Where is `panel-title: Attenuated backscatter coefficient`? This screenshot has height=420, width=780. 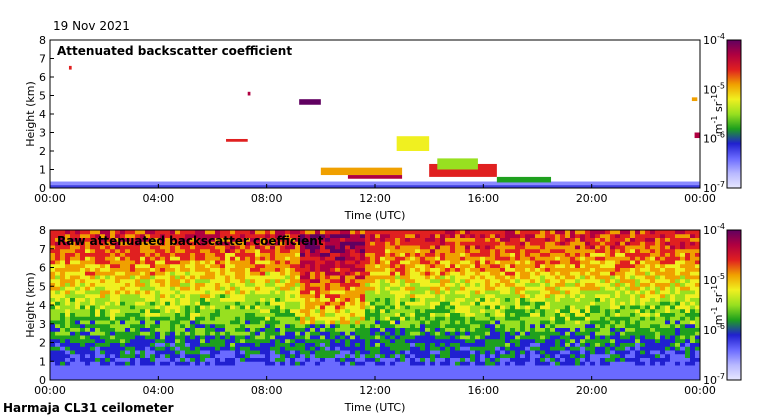
panel-title: Attenuated backscatter coefficient is located at coordinates (174, 51).